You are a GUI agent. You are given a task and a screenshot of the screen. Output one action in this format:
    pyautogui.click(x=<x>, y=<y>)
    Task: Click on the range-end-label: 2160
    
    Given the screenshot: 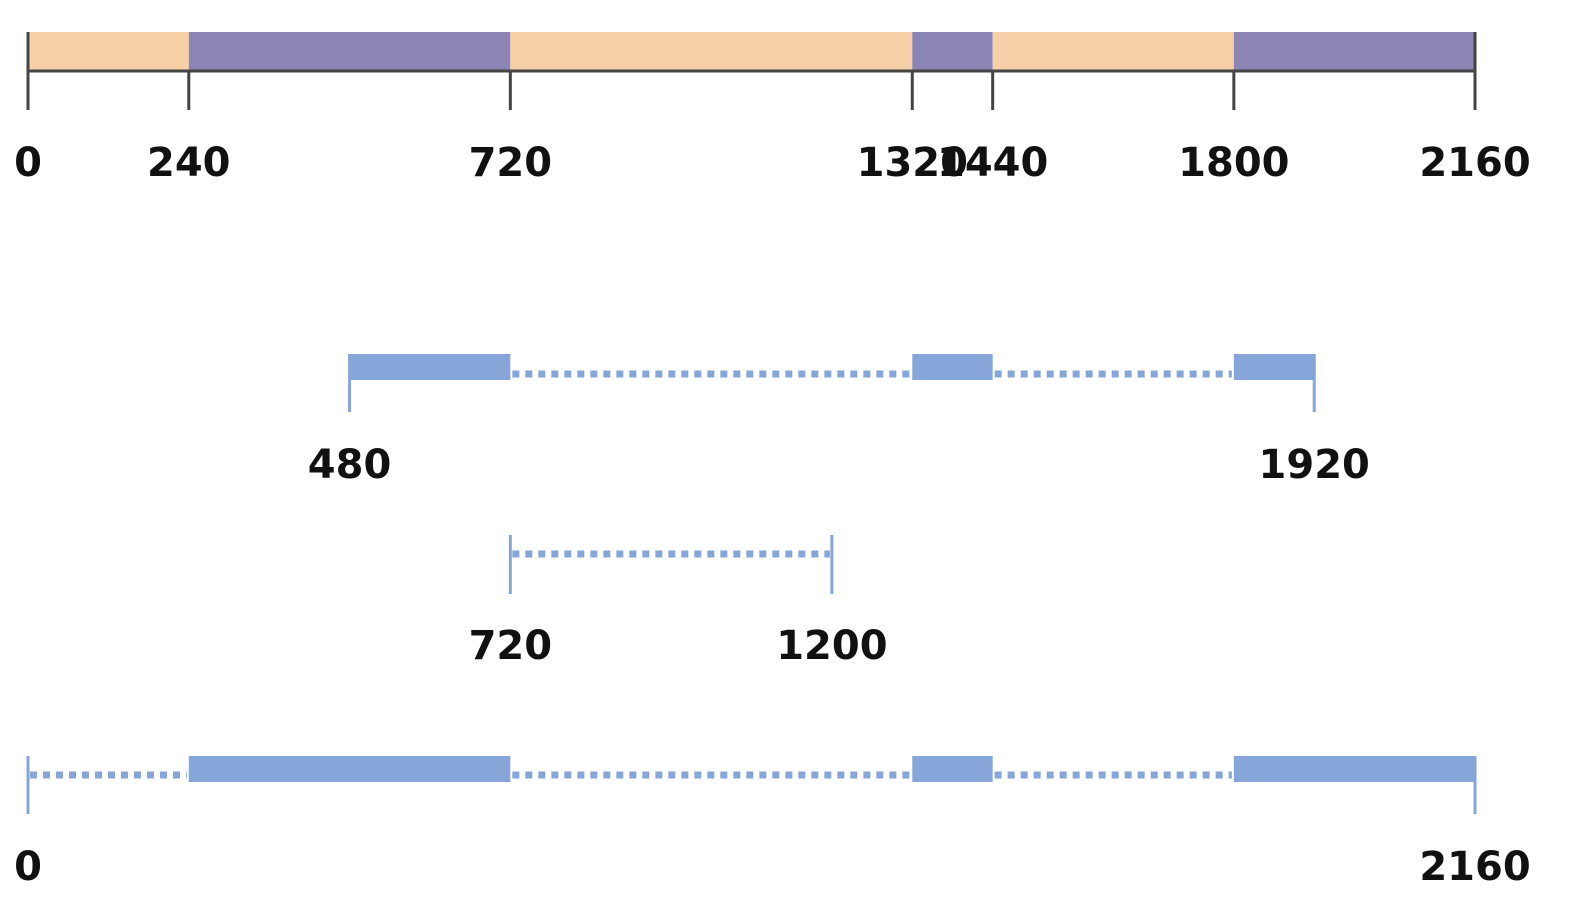 What is the action you would take?
    pyautogui.click(x=1474, y=867)
    